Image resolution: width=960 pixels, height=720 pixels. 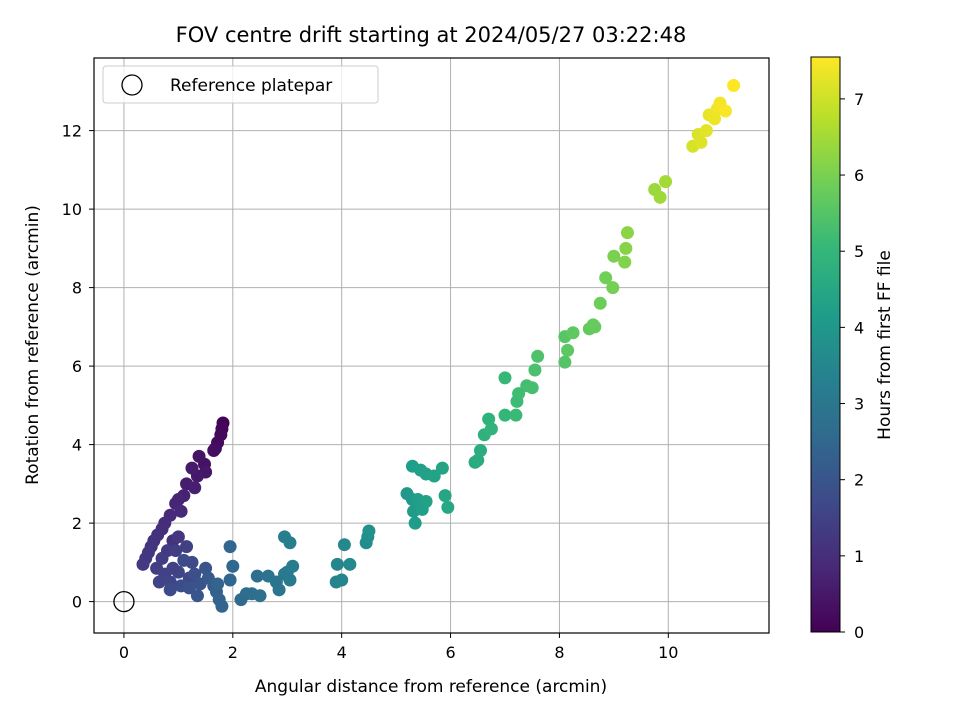 I want to click on colorbar-gradient, so click(x=825, y=344).